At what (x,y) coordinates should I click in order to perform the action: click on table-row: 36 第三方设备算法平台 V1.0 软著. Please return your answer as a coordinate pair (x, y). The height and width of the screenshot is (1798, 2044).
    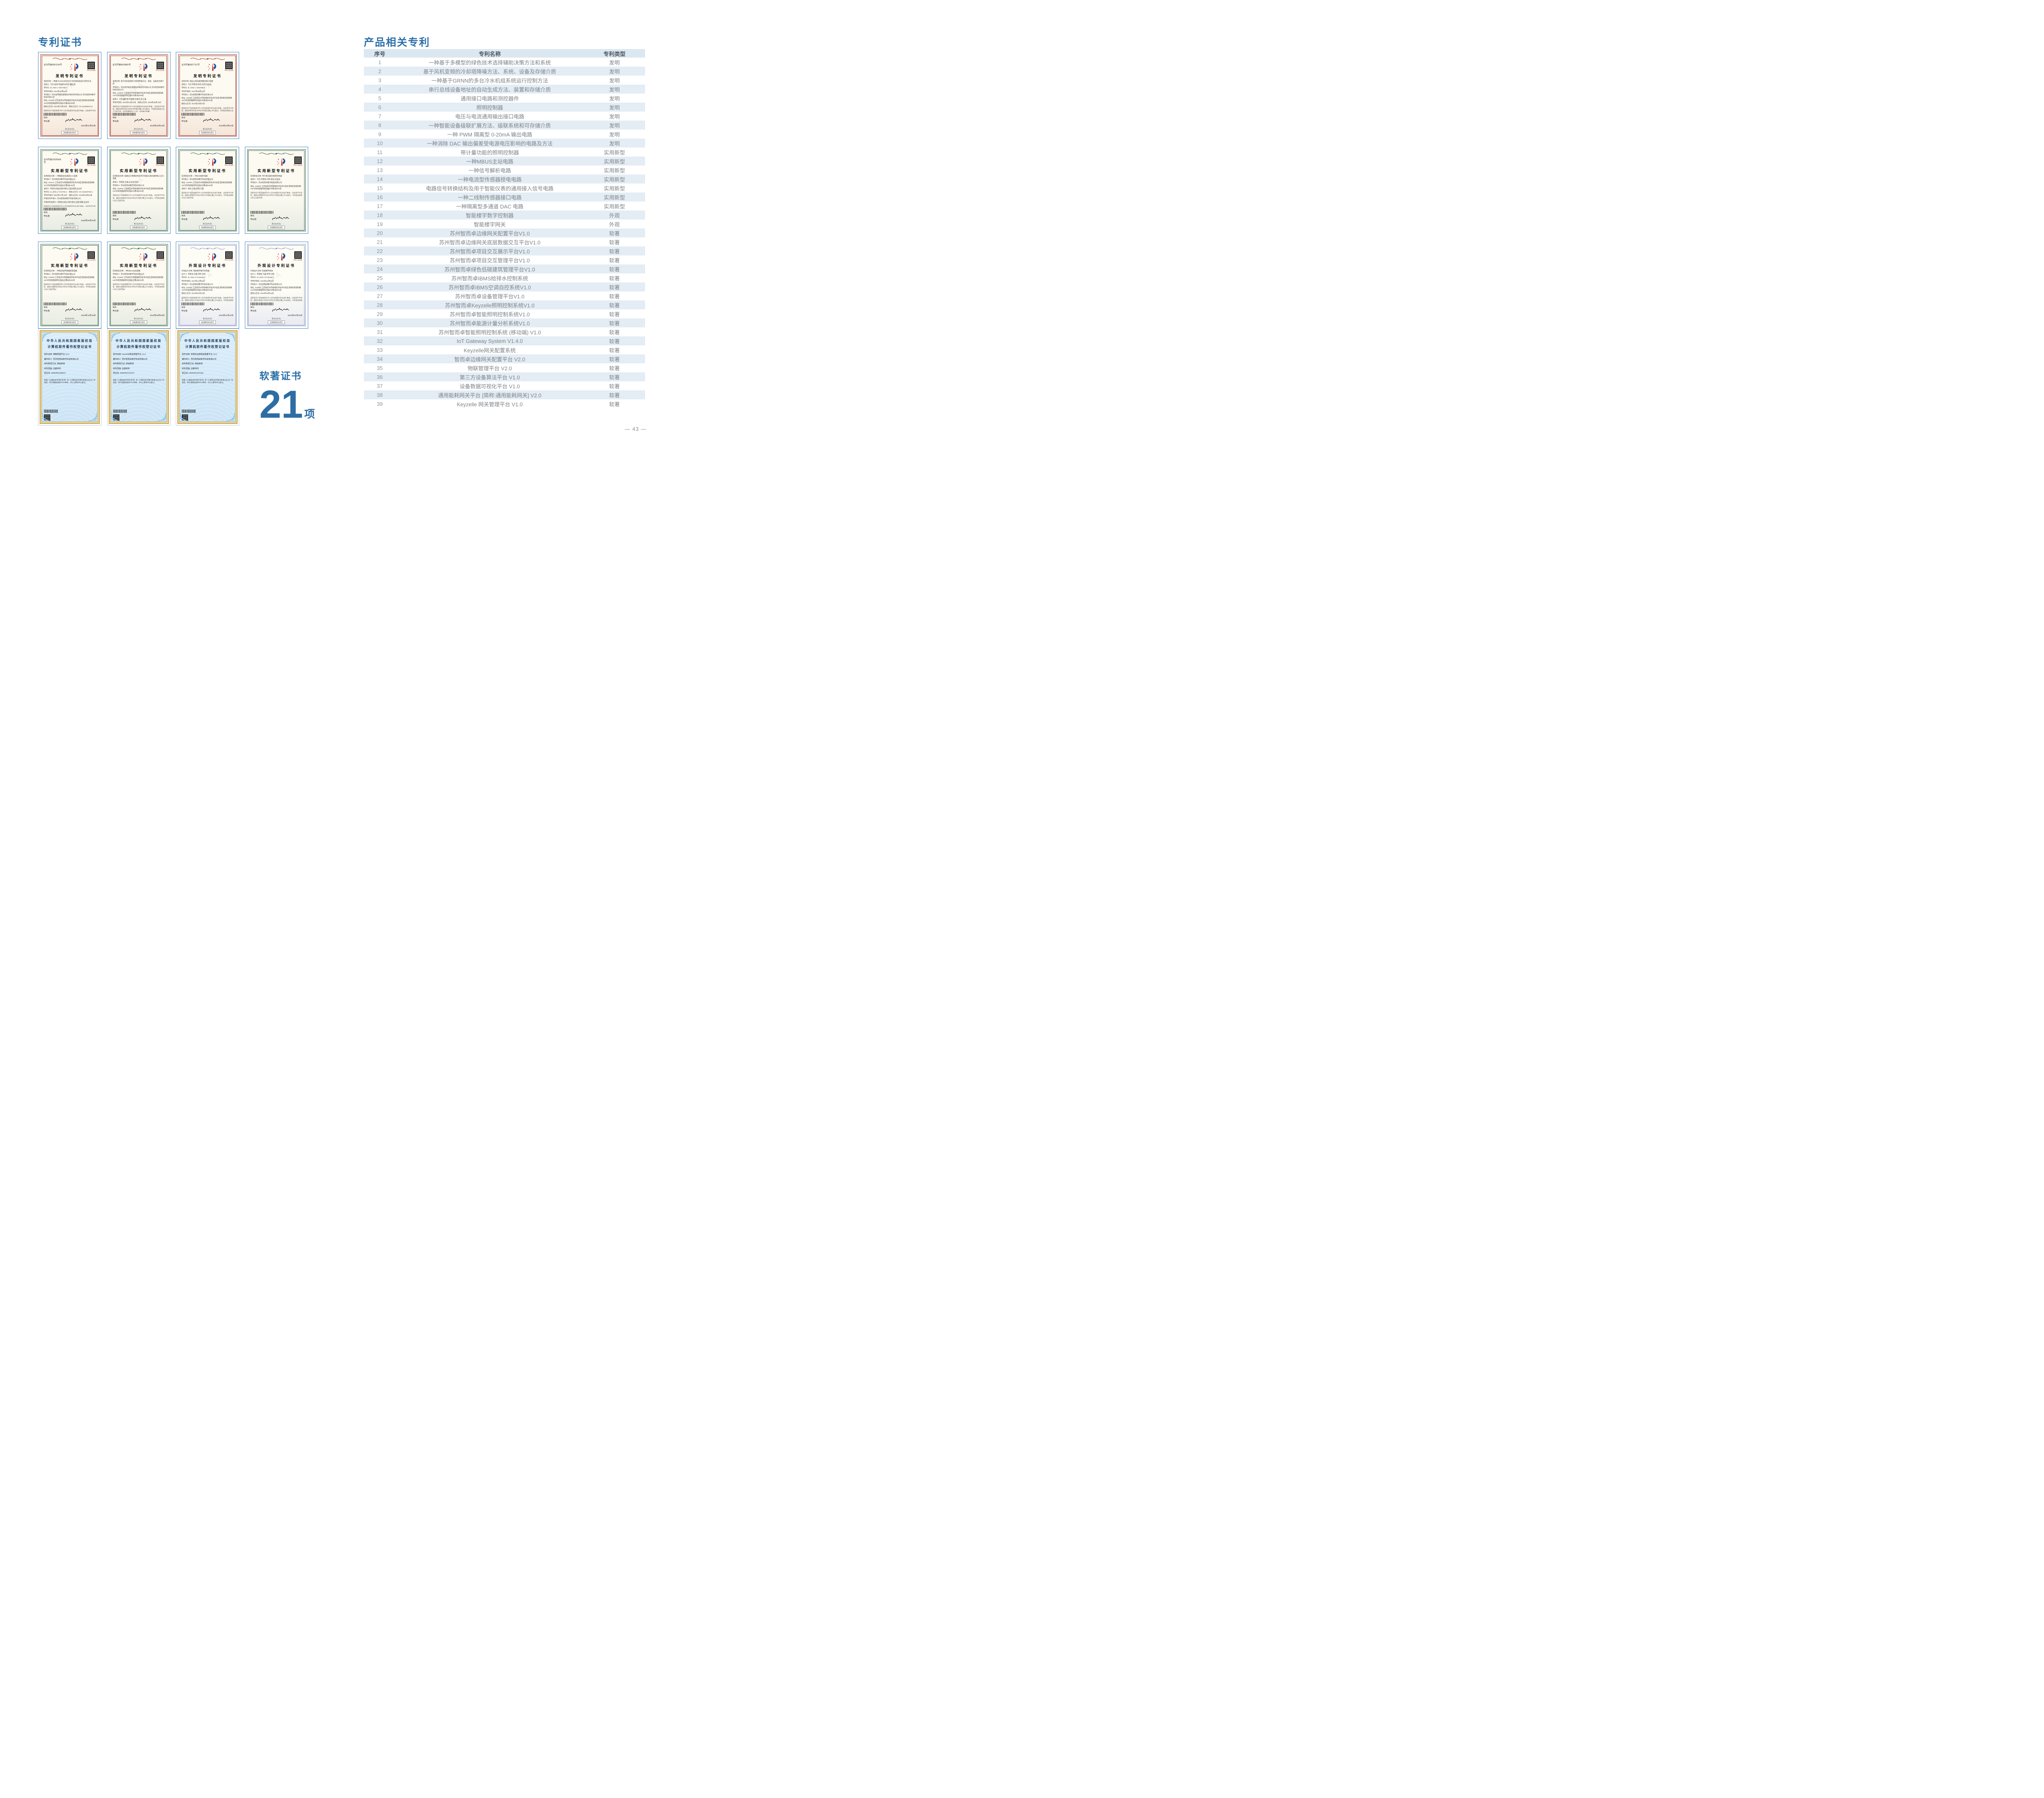
    Looking at the image, I should click on (505, 376).